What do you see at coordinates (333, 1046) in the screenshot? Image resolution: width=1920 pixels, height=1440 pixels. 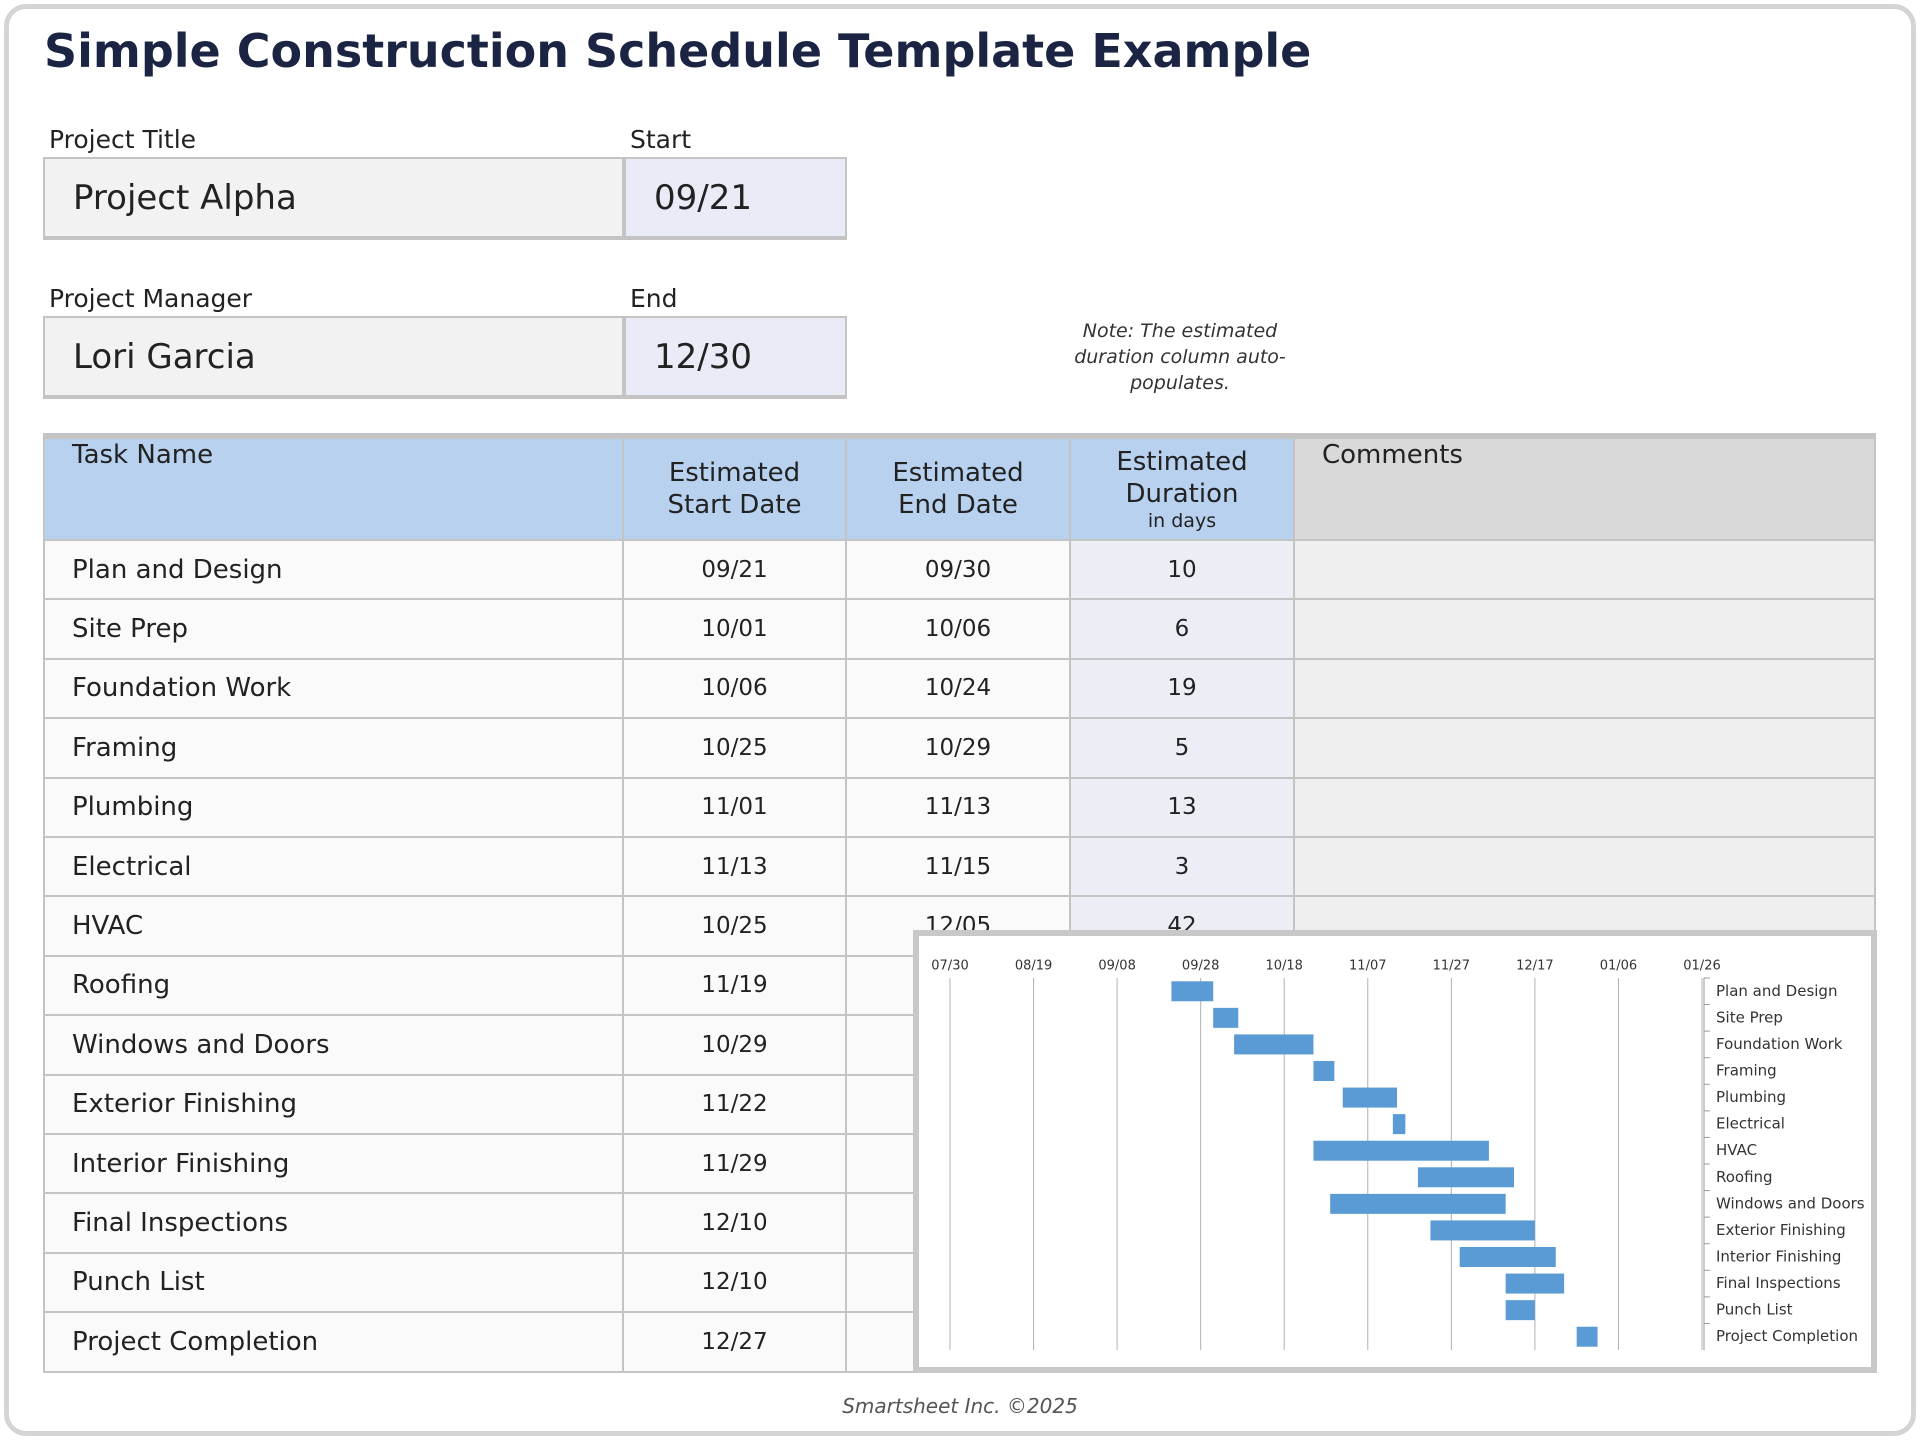 I see `task-cell: Windows and Doors` at bounding box center [333, 1046].